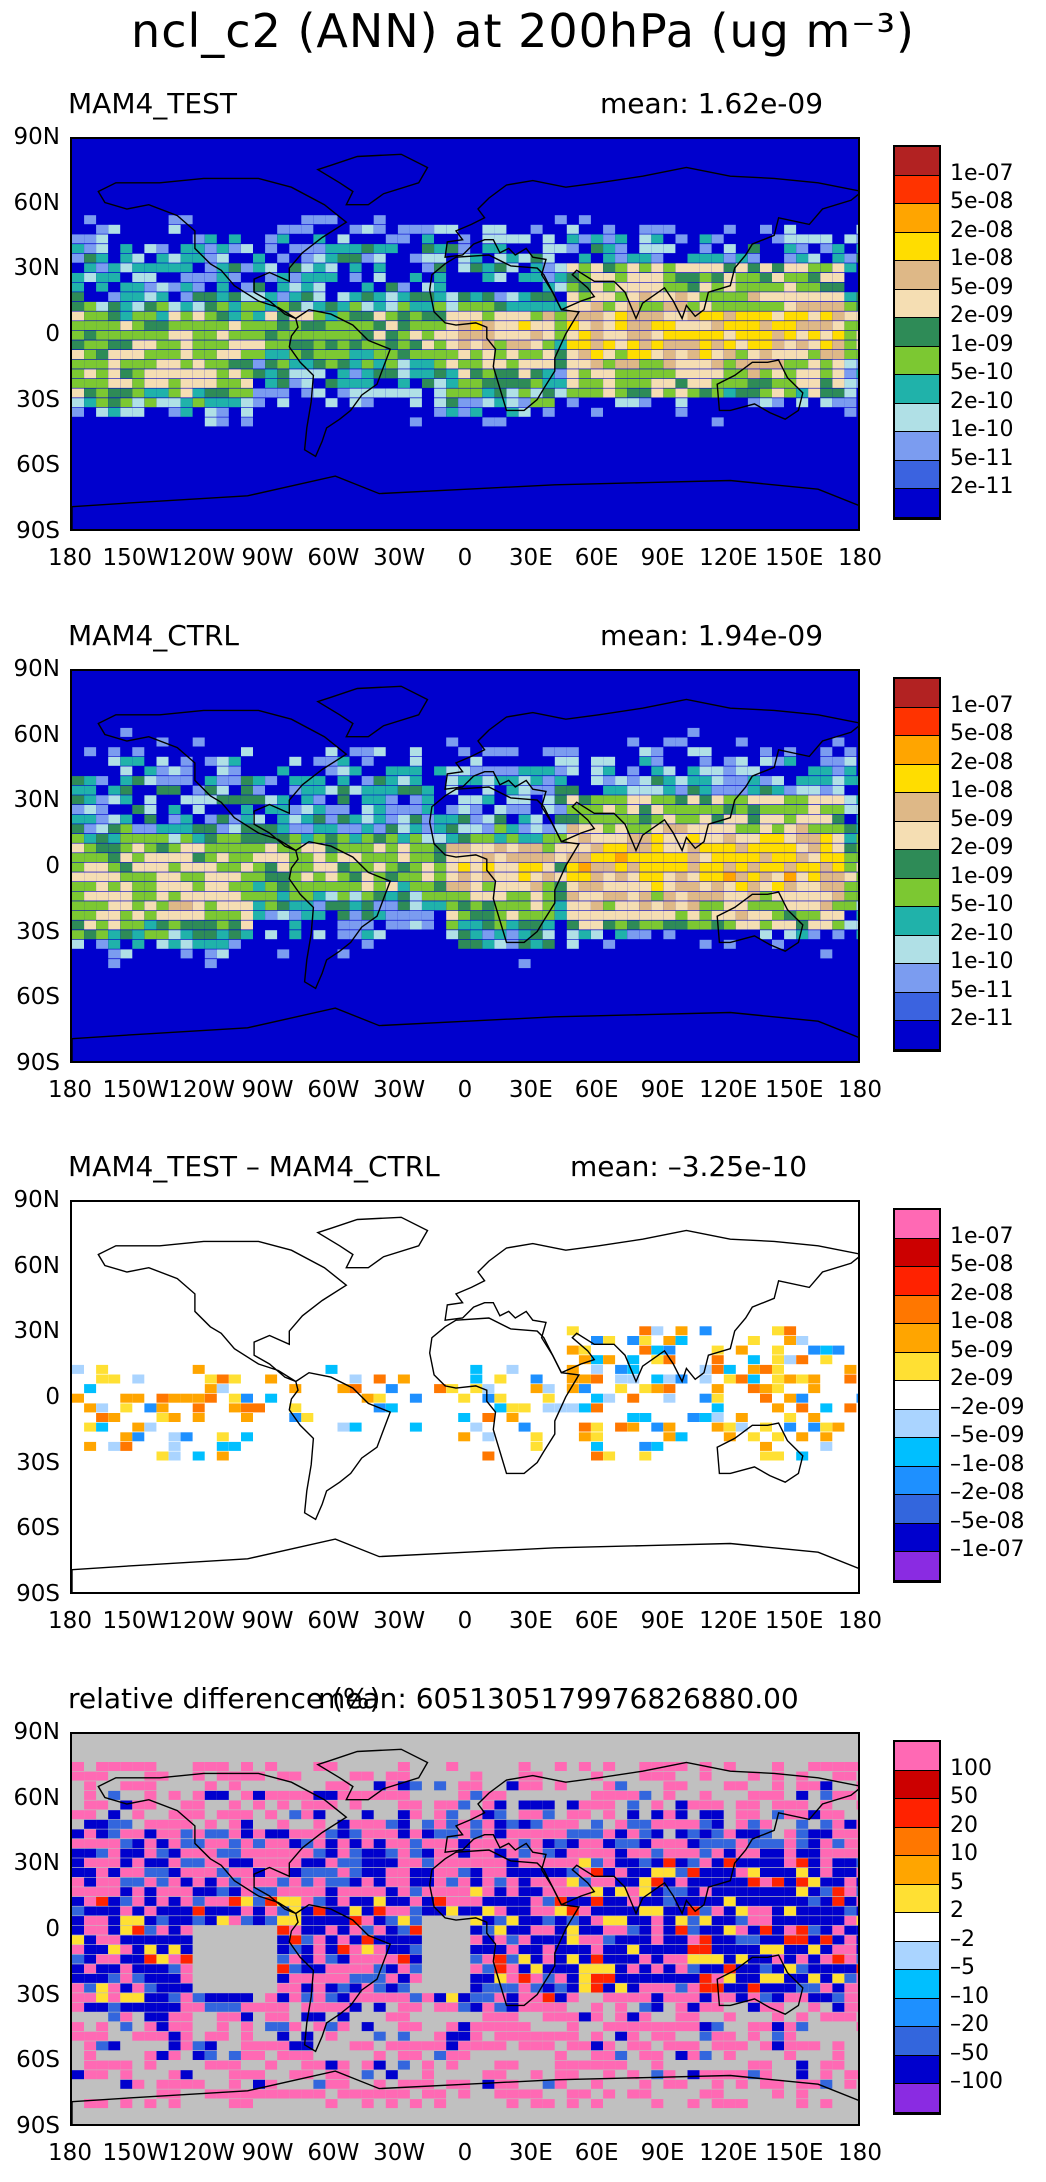 The height and width of the screenshot is (2182, 1046). What do you see at coordinates (917, 1842) in the screenshot?
I see `colorbar-swatch` at bounding box center [917, 1842].